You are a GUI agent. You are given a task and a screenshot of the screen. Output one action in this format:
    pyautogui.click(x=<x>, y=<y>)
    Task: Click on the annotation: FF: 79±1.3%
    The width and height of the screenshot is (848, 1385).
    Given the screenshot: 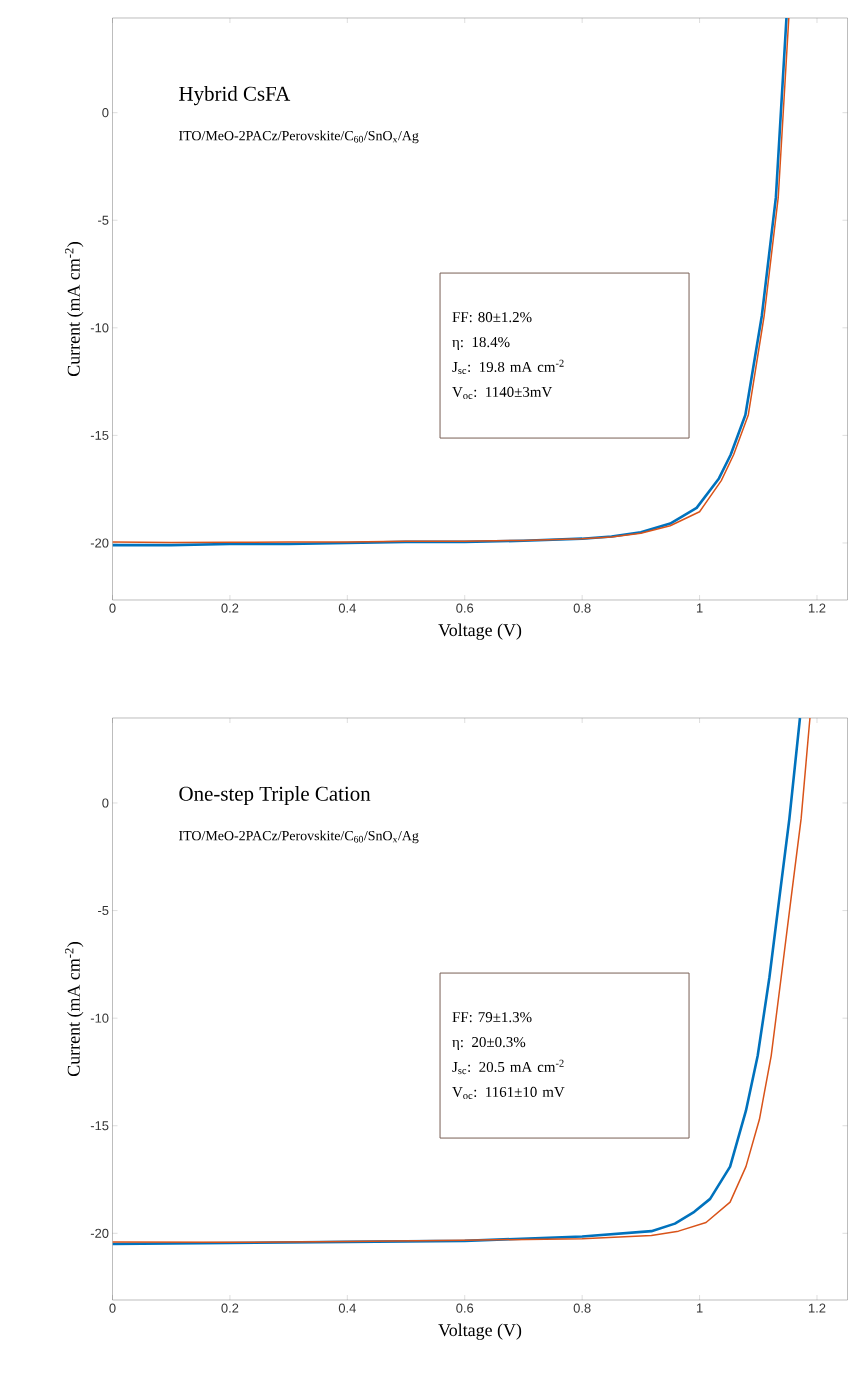 What is the action you would take?
    pyautogui.click(x=492, y=1017)
    